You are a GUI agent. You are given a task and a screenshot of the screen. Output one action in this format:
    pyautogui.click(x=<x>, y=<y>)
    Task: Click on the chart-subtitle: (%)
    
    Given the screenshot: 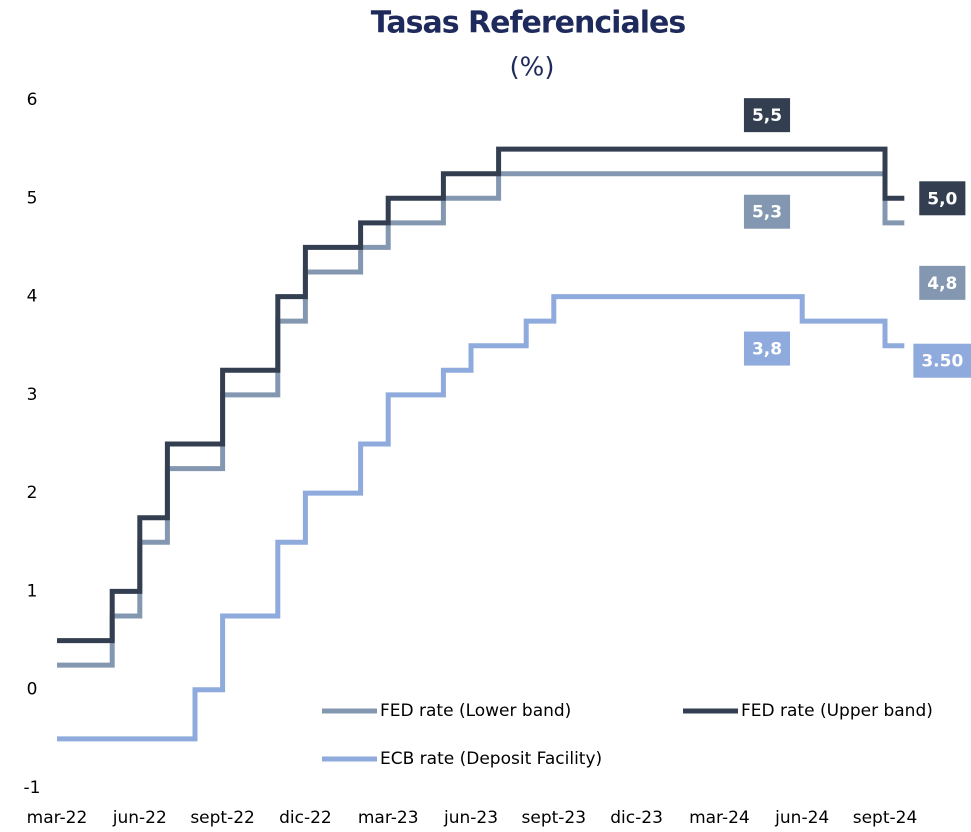 What is the action you would take?
    pyautogui.click(x=532, y=68)
    